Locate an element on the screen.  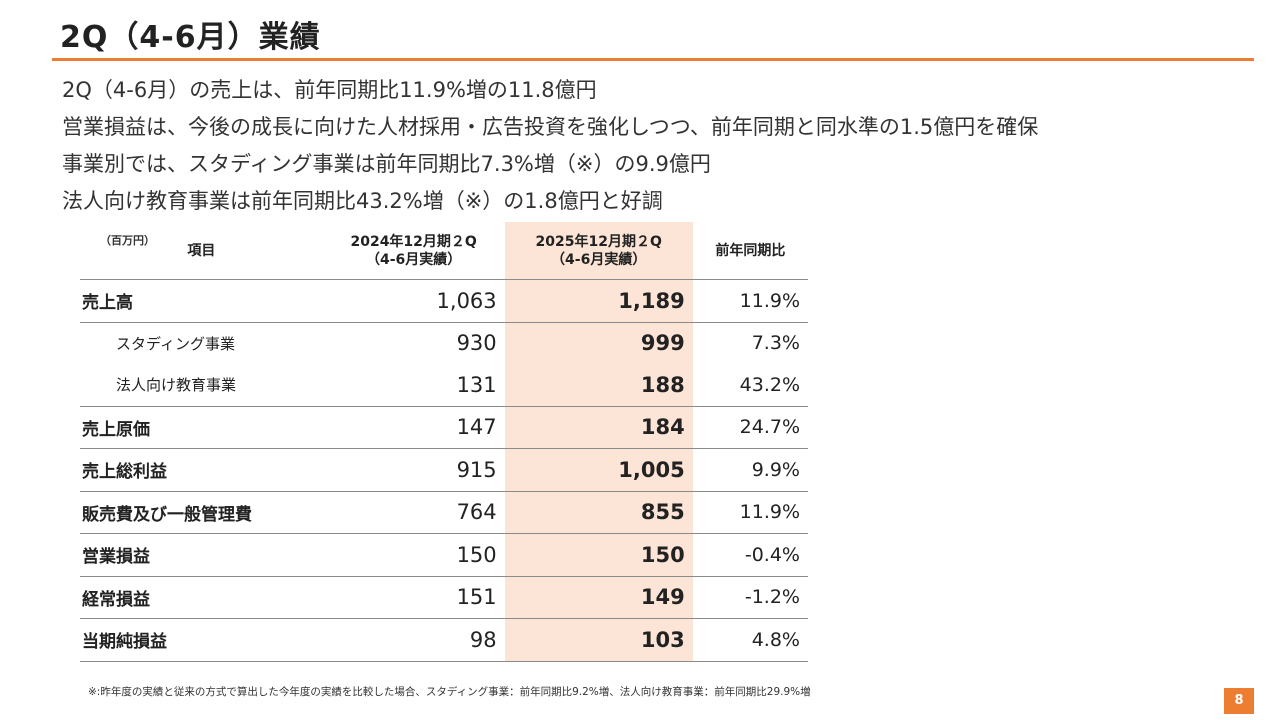
page-number: 8 is located at coordinates (1239, 701).